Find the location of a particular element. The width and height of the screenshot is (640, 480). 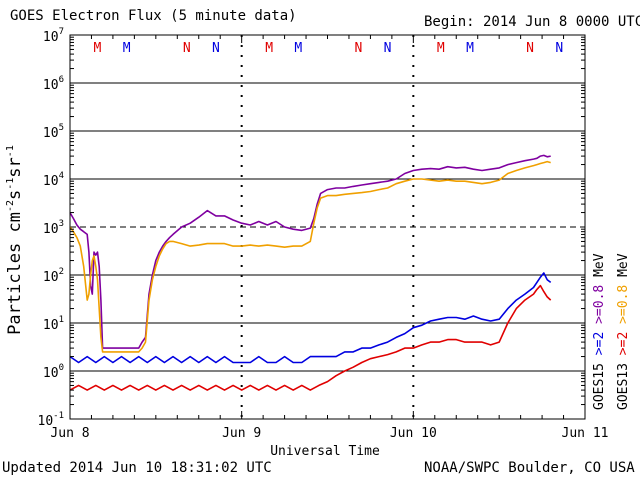

legend-entry: GOES15 >=2 >=0.8 MeV is located at coordinates (599, 331).